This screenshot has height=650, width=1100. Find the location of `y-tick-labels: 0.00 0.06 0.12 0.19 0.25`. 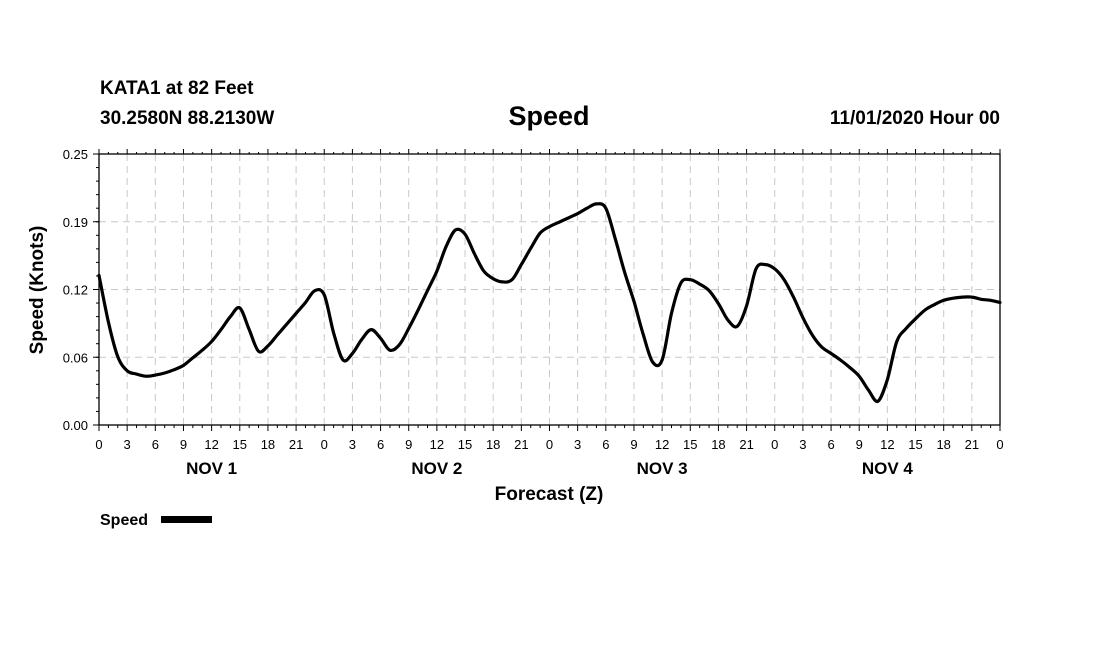

y-tick-labels: 0.00 0.06 0.12 0.19 0.25 is located at coordinates (75, 290).